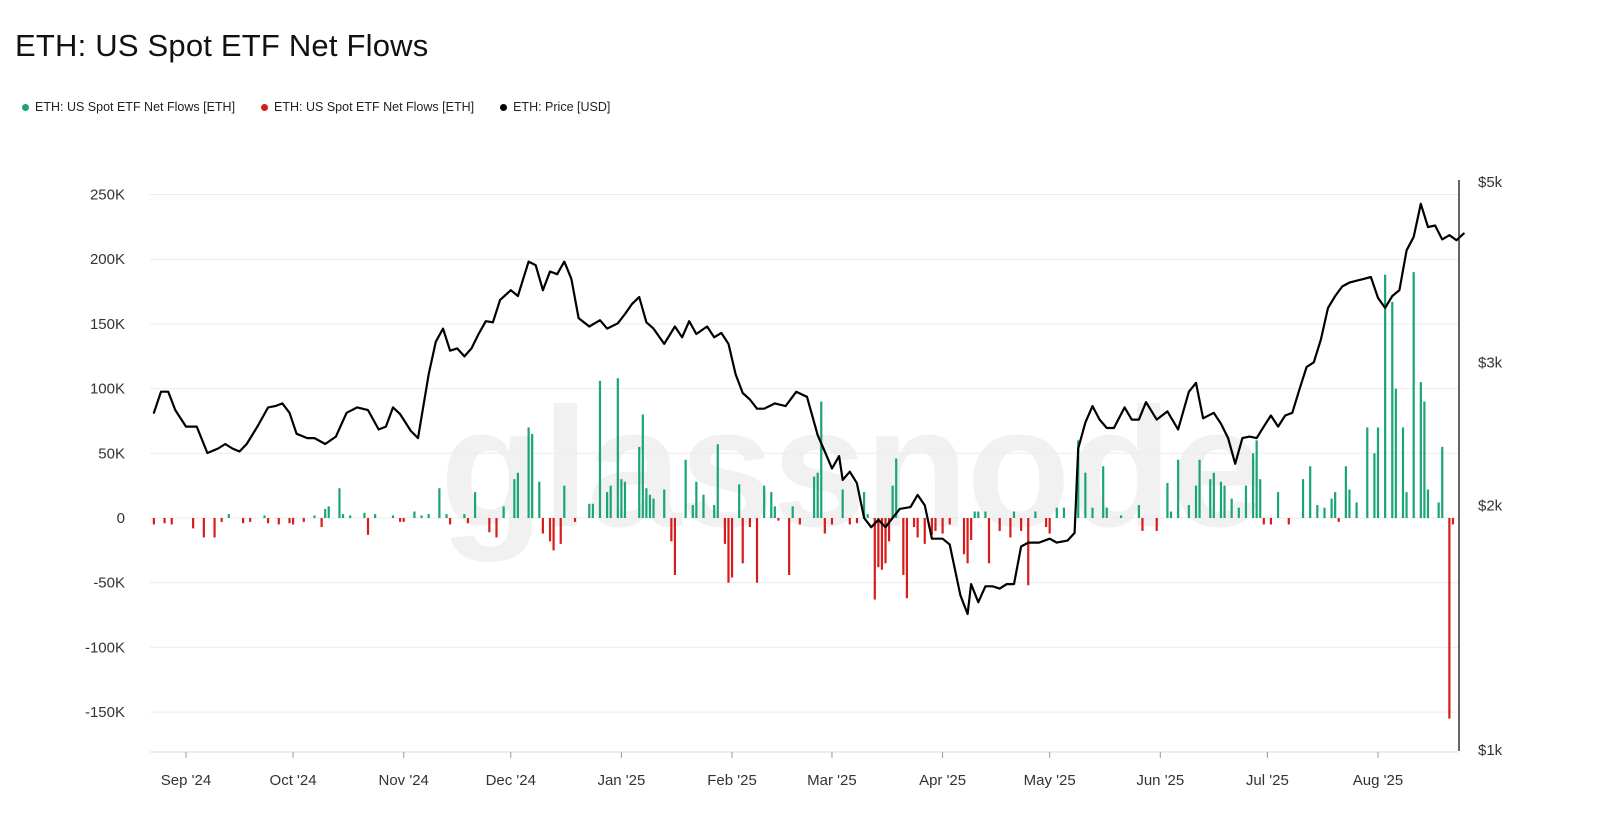  What do you see at coordinates (404, 780) in the screenshot?
I see `x-tick-label: Nov '24` at bounding box center [404, 780].